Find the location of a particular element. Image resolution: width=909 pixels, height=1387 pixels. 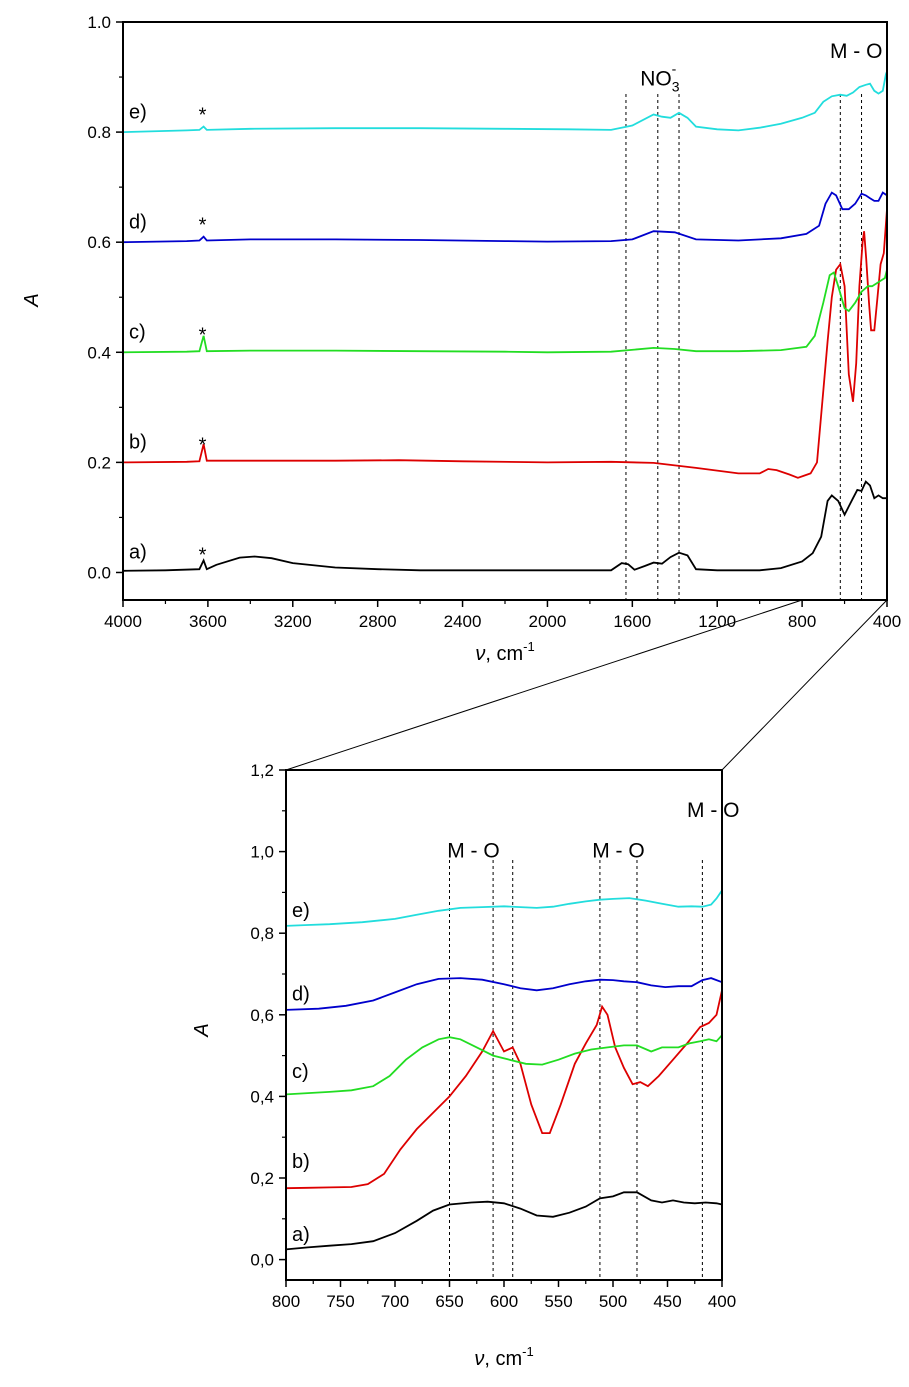

x-tick-label-8: 400 is located at coordinates (722, 1301).